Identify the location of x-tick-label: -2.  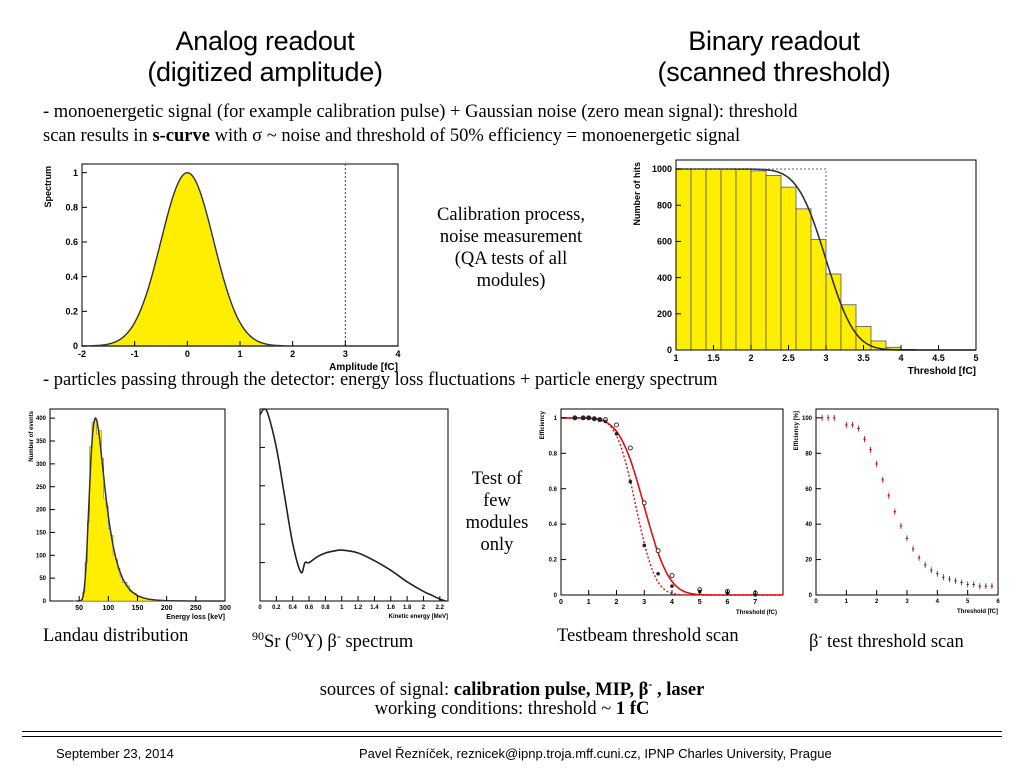
(82, 354).